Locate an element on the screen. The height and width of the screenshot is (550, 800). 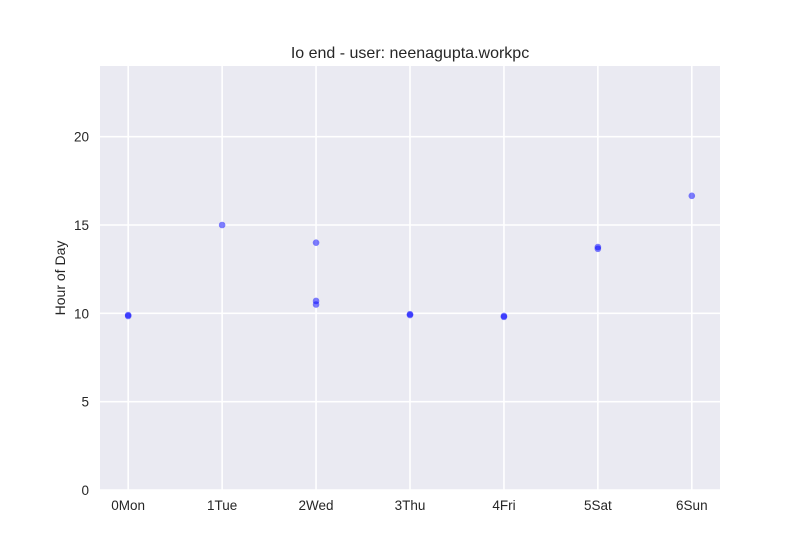
y-tick-label: 15 is located at coordinates (81, 225).